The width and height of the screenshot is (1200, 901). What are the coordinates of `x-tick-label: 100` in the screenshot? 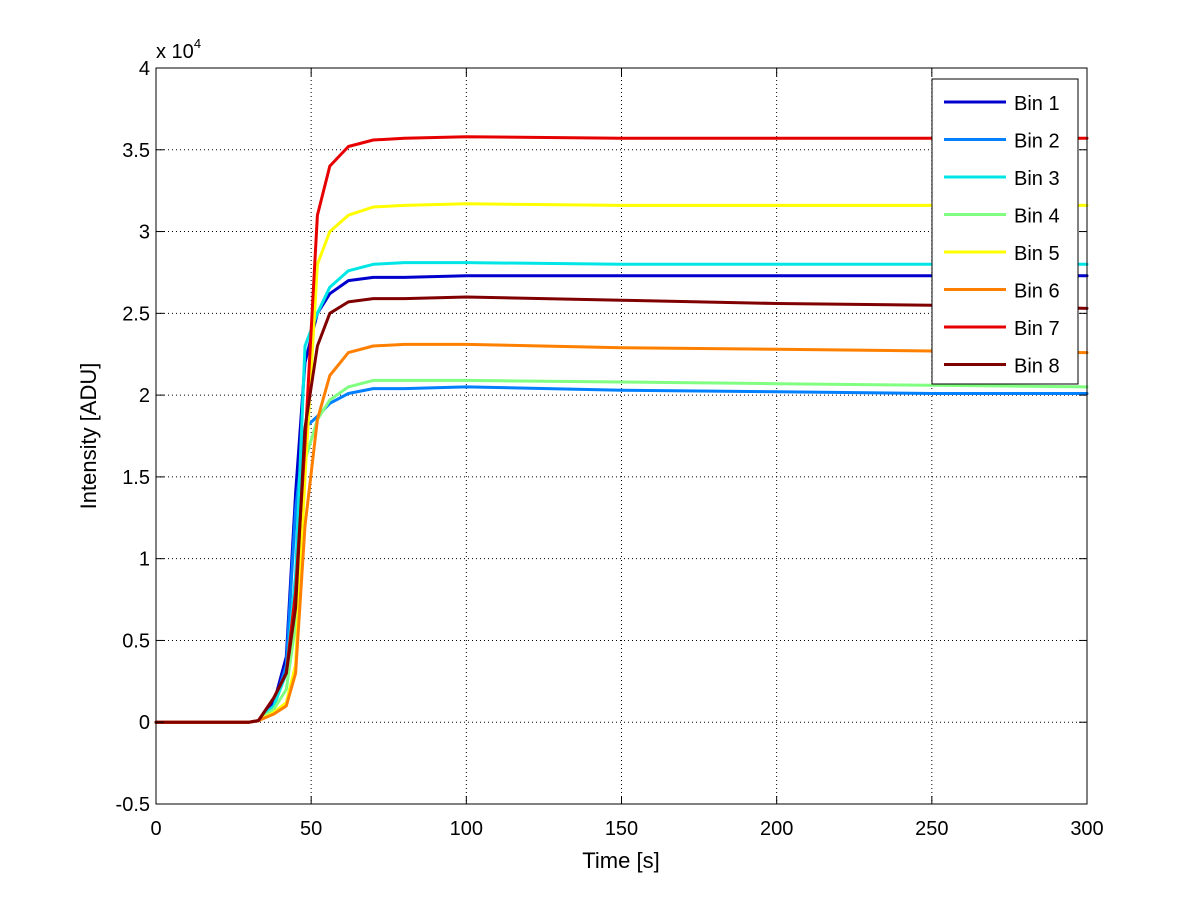 It's located at (466, 829).